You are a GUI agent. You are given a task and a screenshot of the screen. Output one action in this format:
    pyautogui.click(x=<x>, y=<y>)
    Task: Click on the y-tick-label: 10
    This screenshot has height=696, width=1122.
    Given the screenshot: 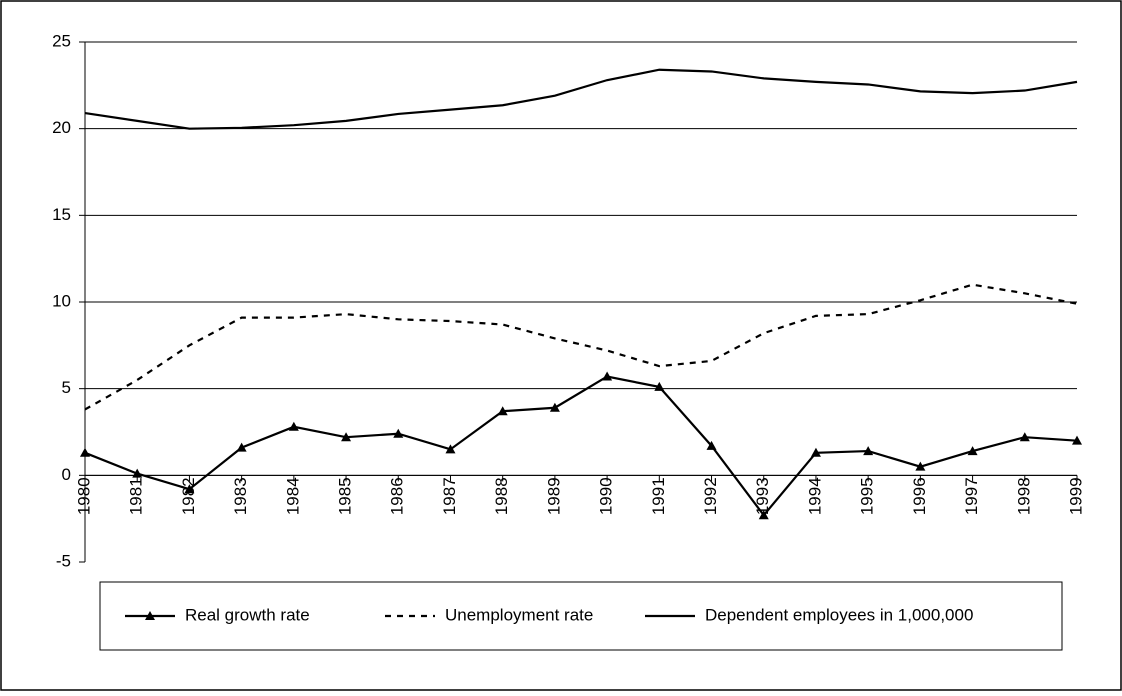 What is the action you would take?
    pyautogui.click(x=61, y=300)
    